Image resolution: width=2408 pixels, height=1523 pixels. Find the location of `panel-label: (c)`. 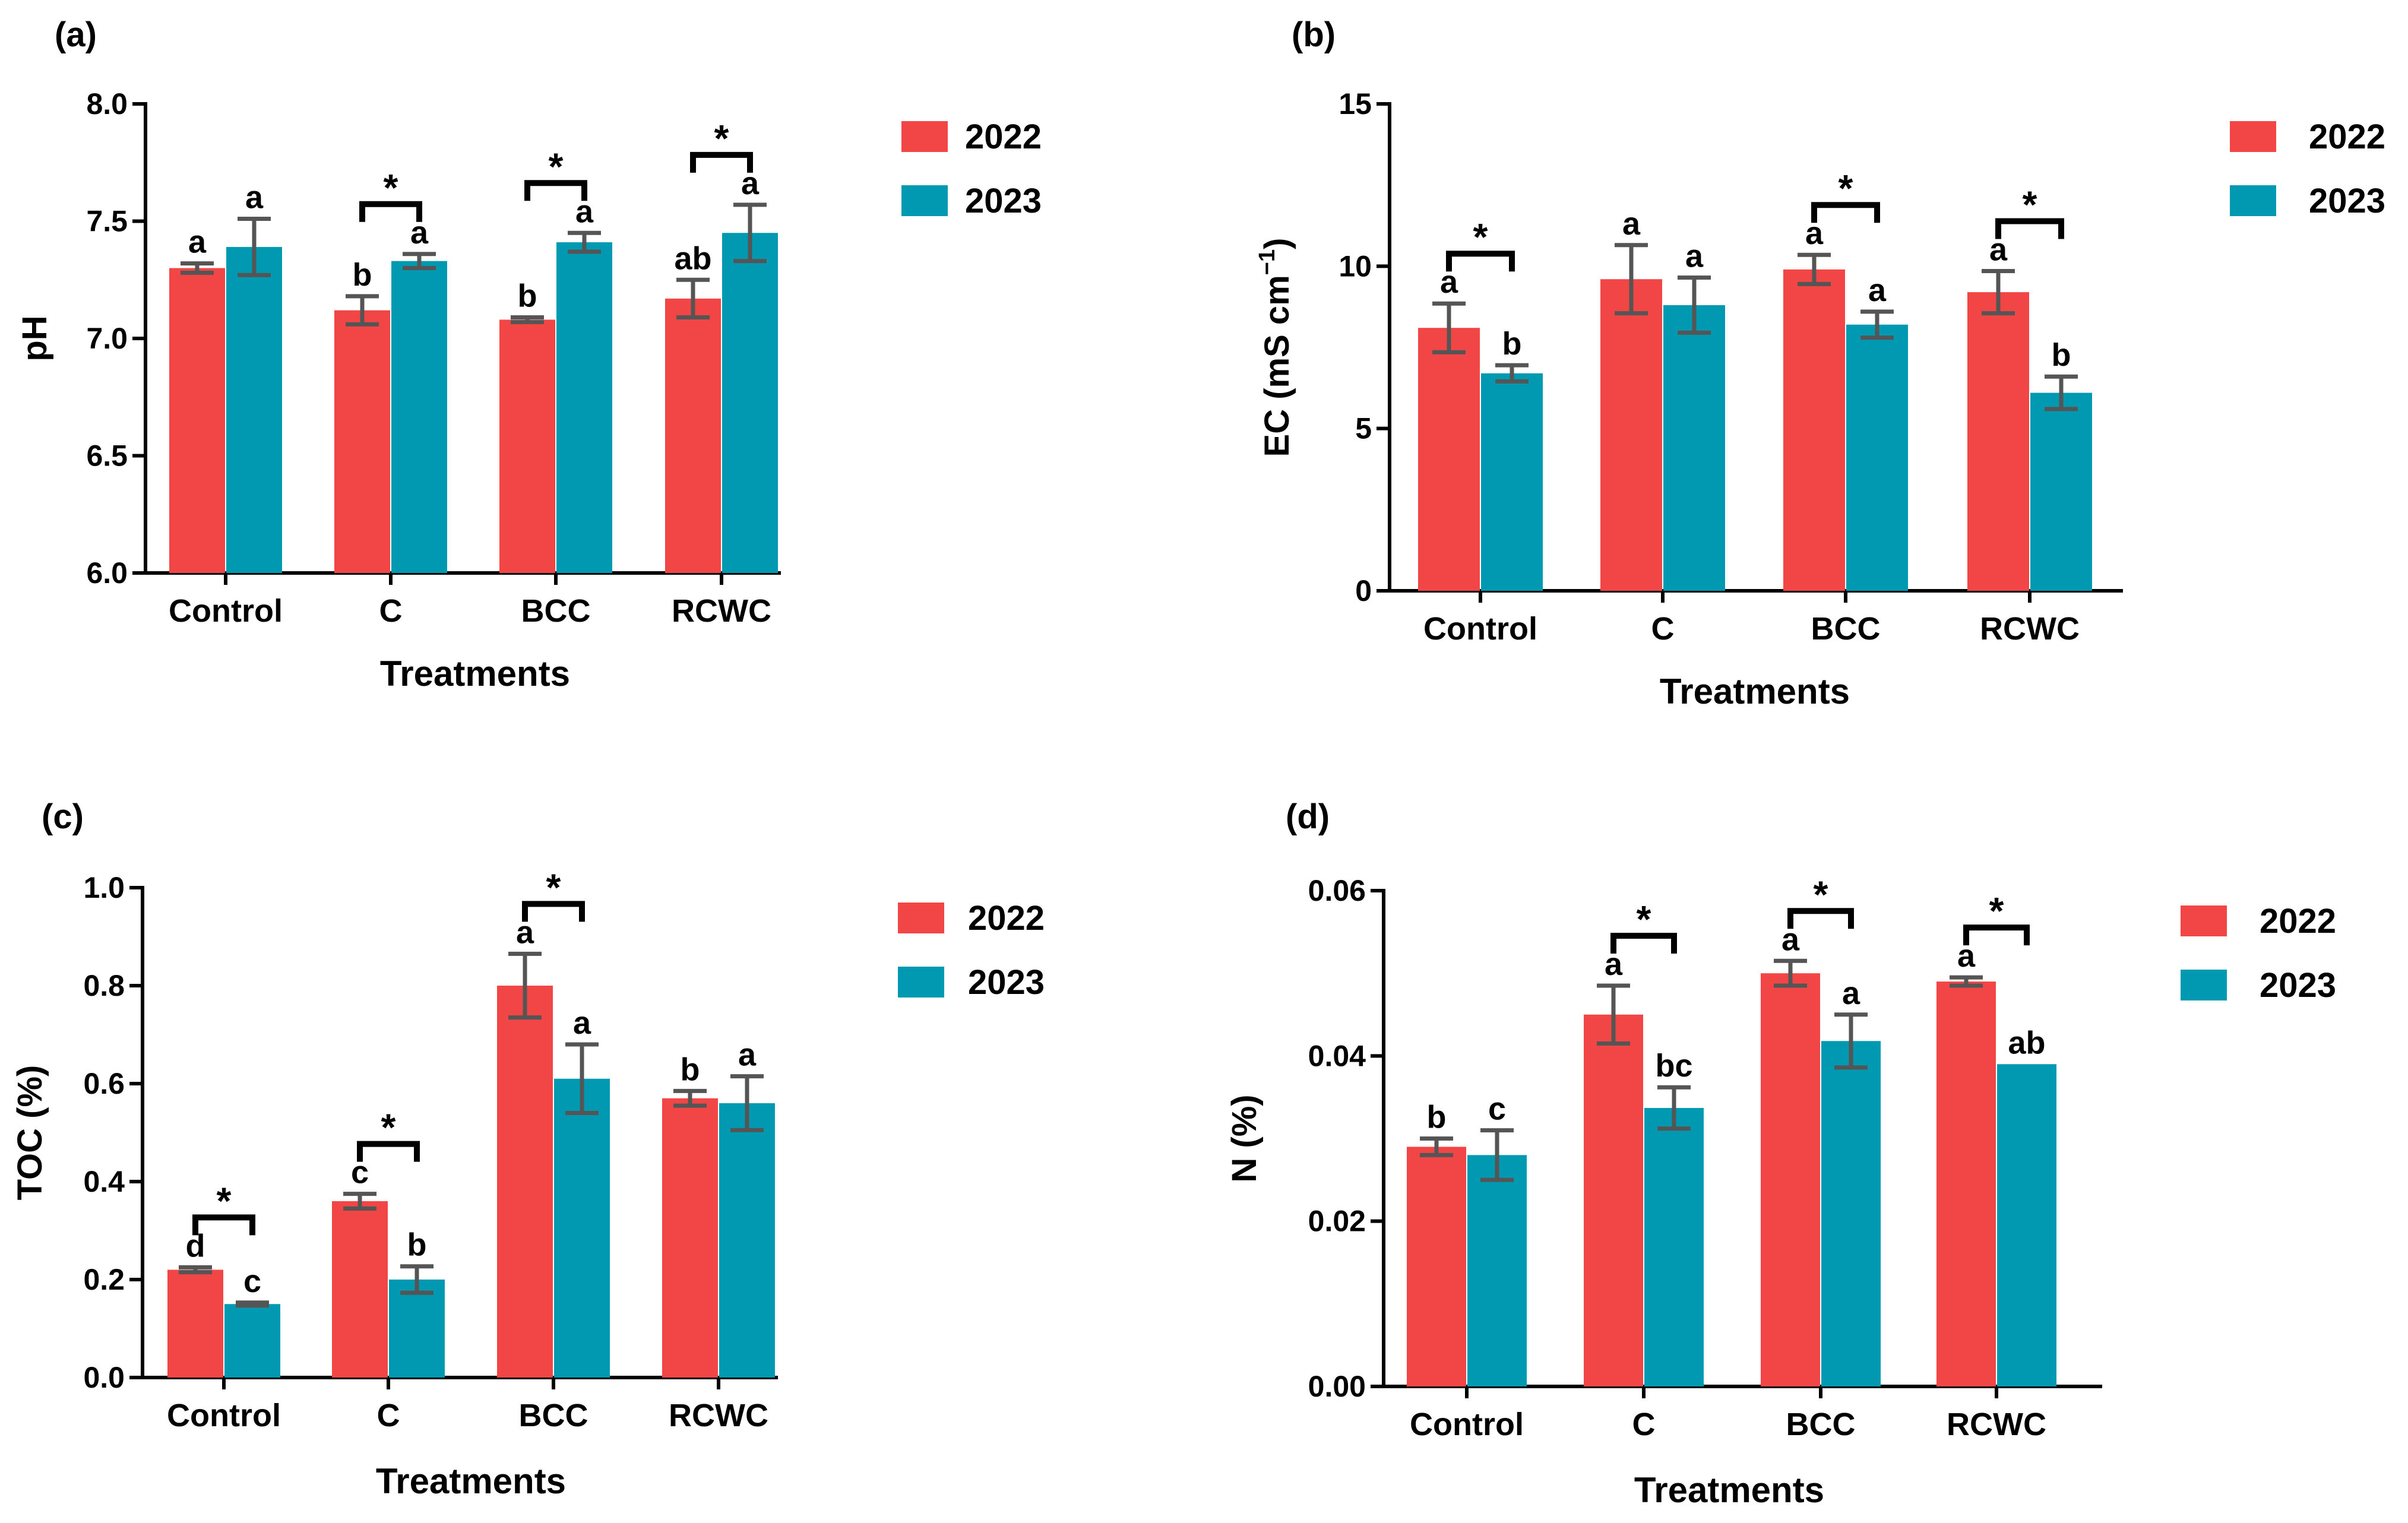

panel-label: (c) is located at coordinates (63, 816).